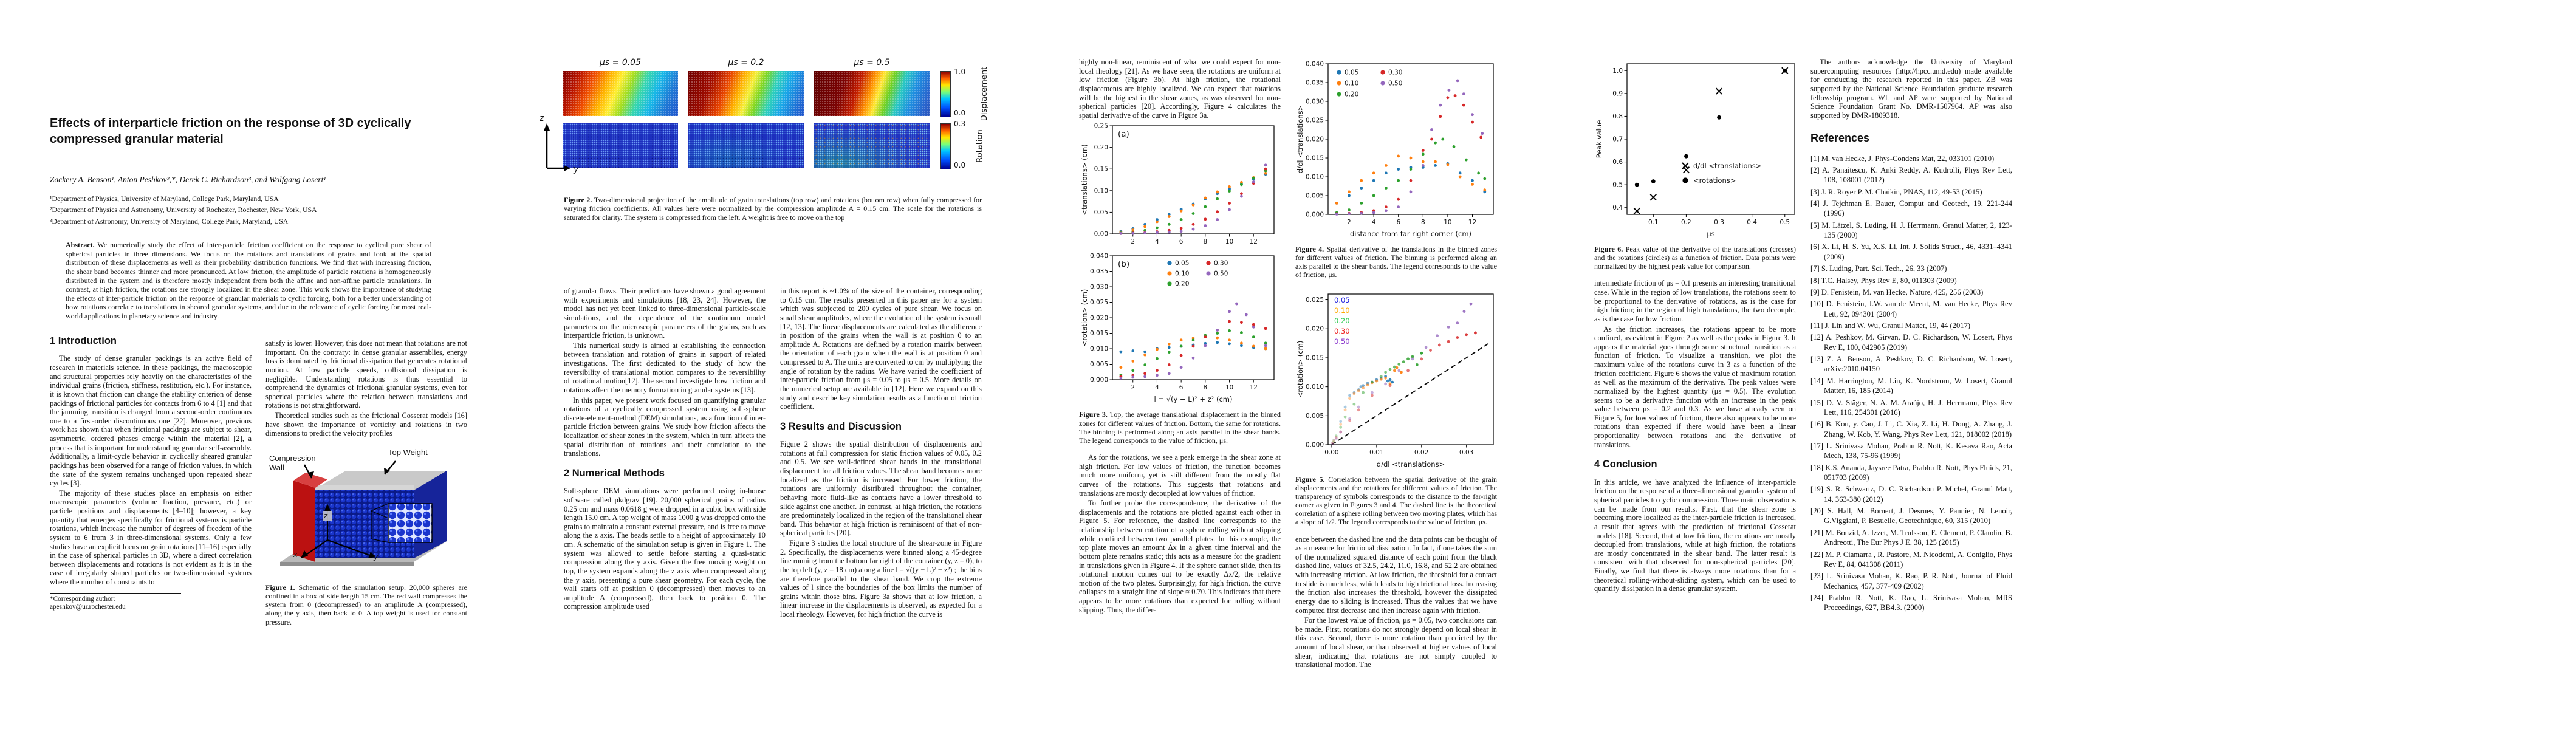 This screenshot has height=729, width=2576. I want to click on svg-text: 0.035, so click(1099, 271).